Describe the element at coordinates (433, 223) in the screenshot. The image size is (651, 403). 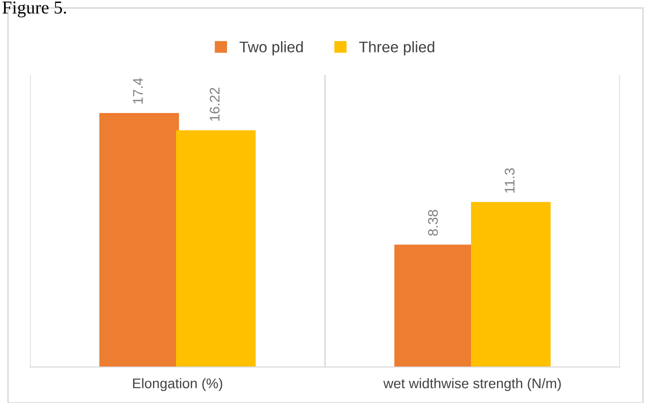
I see `data-label: 8.38` at that location.